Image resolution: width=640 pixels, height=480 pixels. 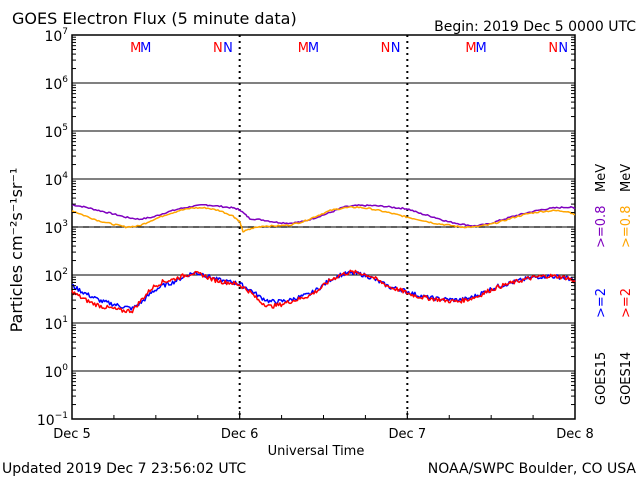 What do you see at coordinates (626, 178) in the screenshot?
I see `legend-mev-goes14: MeV` at bounding box center [626, 178].